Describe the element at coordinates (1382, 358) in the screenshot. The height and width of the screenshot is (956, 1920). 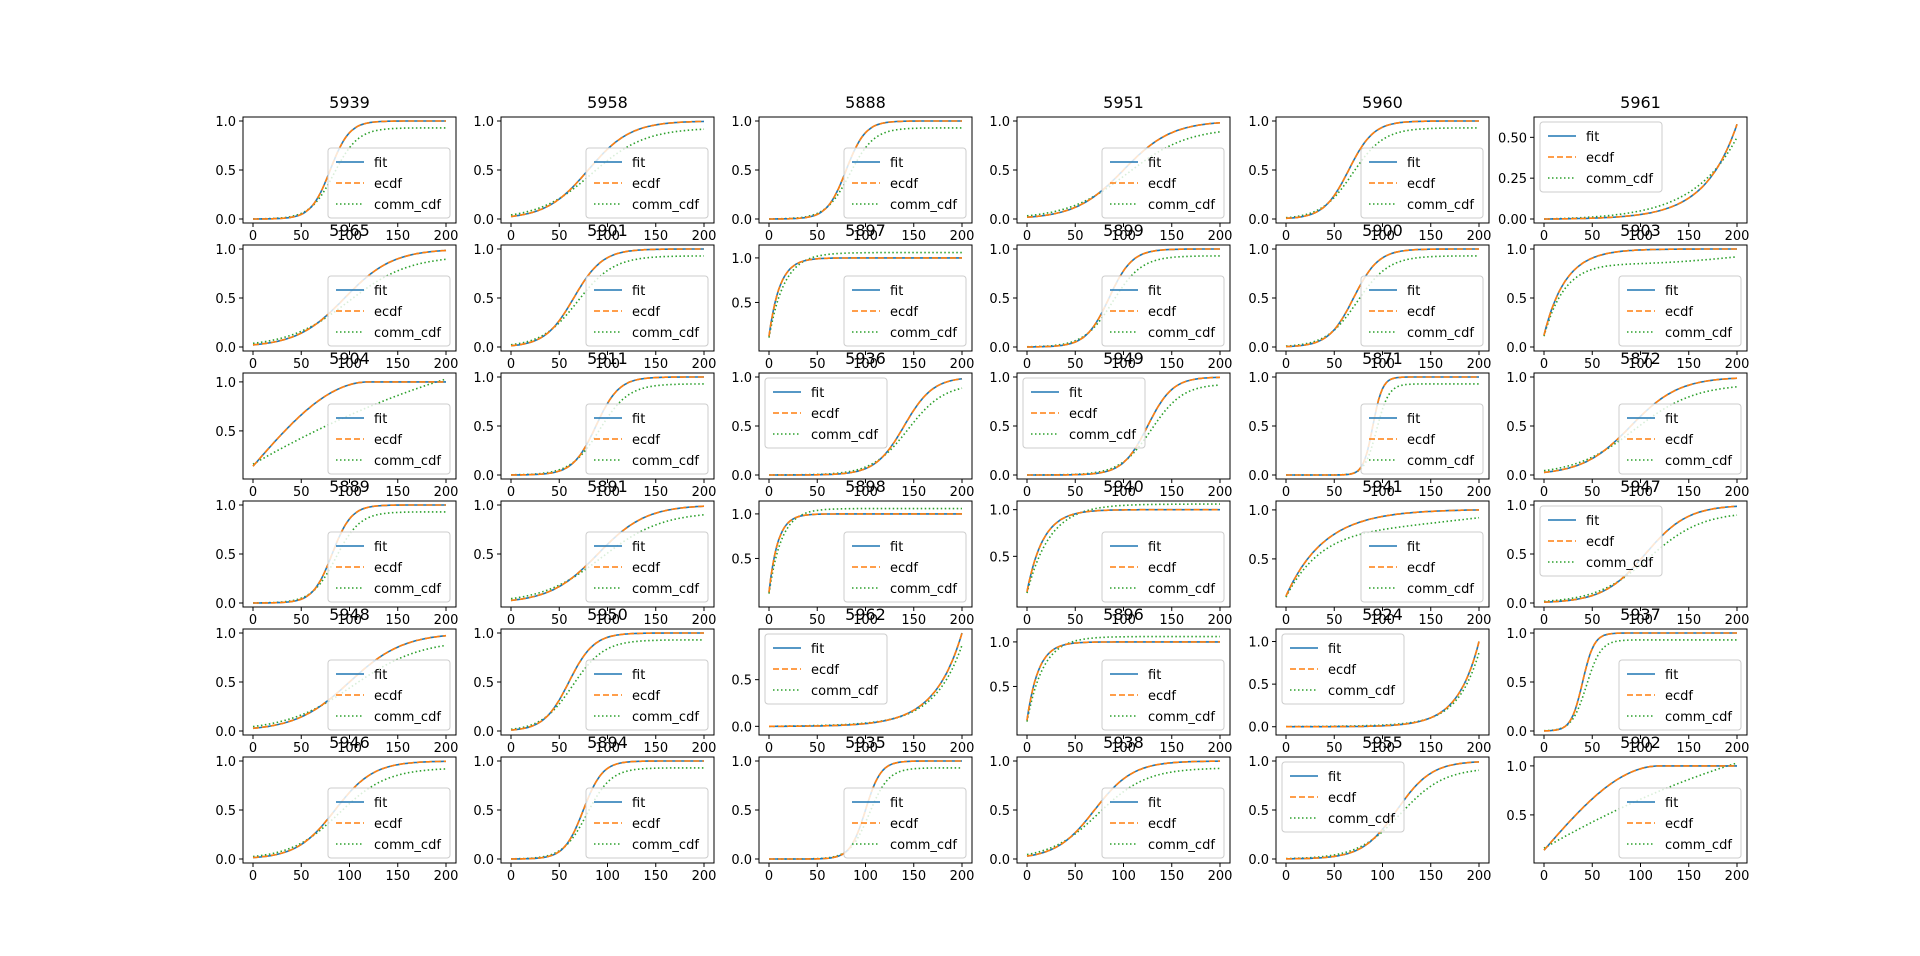
I see `subplot-title: 5871` at that location.